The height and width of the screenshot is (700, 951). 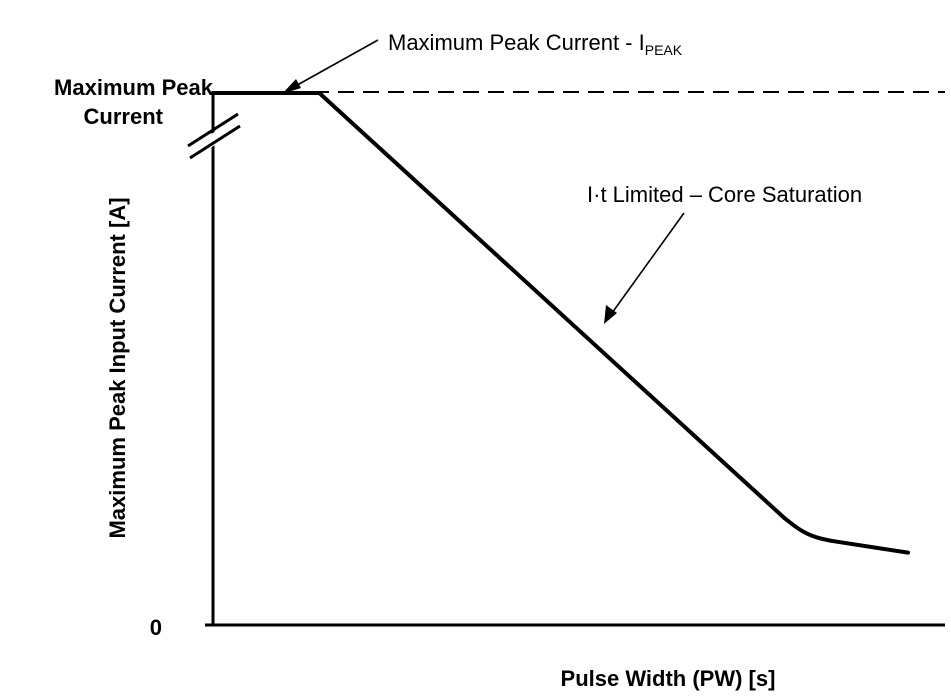 I want to click on axis-break-symbol, so click(x=214, y=136).